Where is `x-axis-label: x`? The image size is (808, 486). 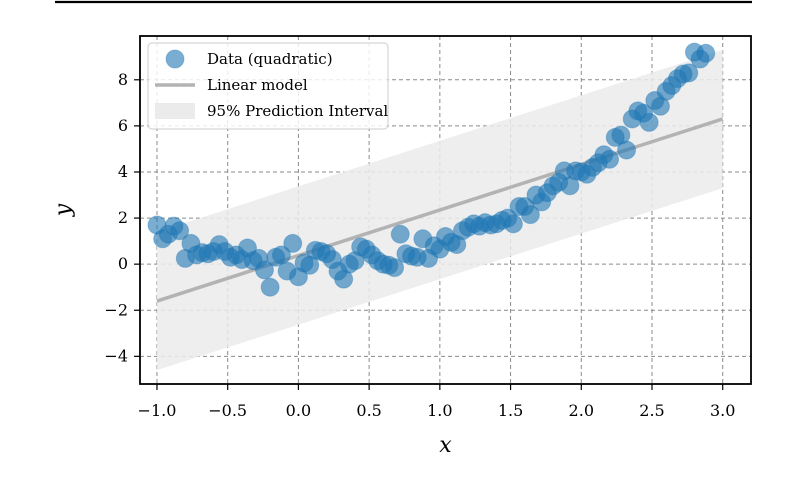
x-axis-label: x is located at coordinates (445, 445).